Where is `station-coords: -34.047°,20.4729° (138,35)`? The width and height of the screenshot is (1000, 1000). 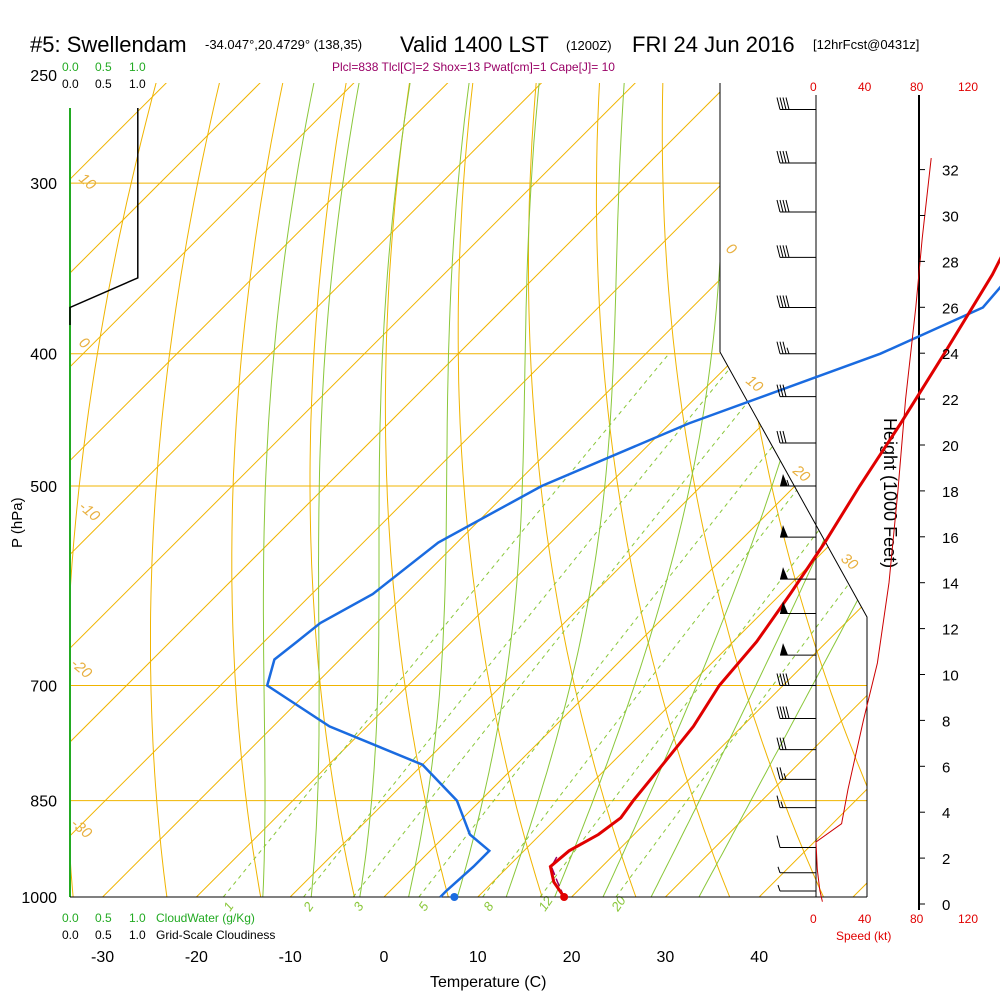 station-coords: -34.047°,20.4729° (138,35) is located at coordinates (283, 44).